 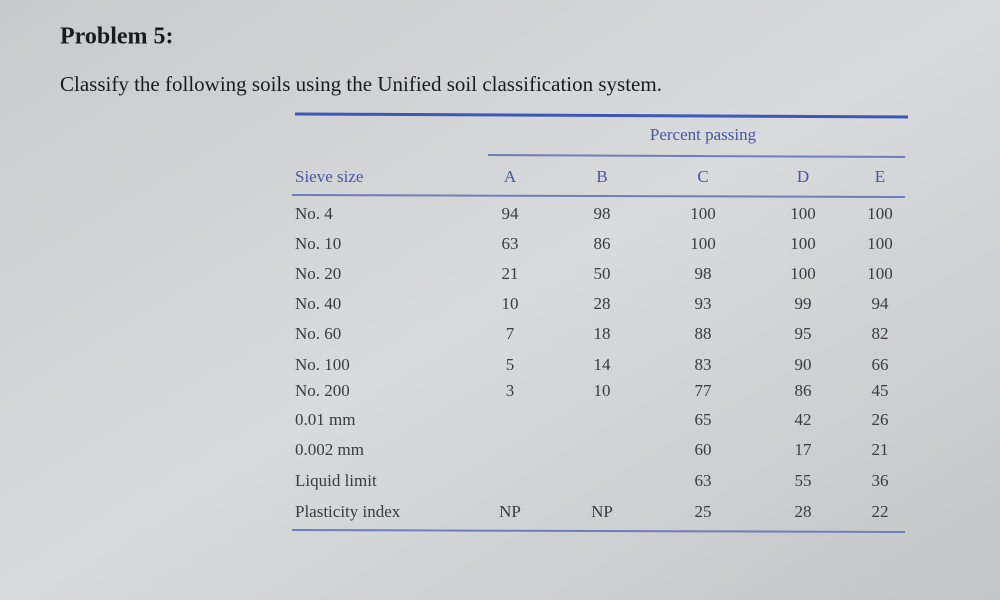 What do you see at coordinates (880, 511) in the screenshot?
I see `cell: 22` at bounding box center [880, 511].